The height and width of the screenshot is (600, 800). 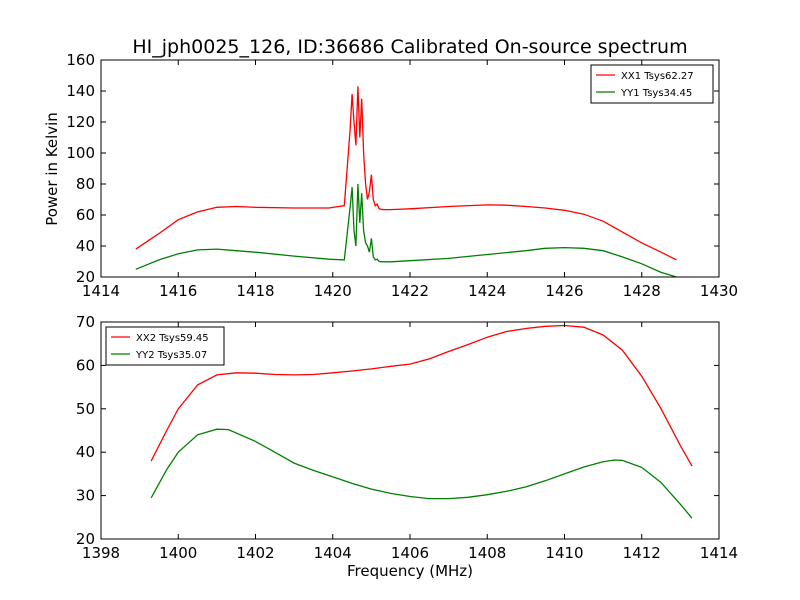 I want to click on legend-1: XX2 Tsys59.45 YY2 Tsys35.07, so click(x=165, y=346).